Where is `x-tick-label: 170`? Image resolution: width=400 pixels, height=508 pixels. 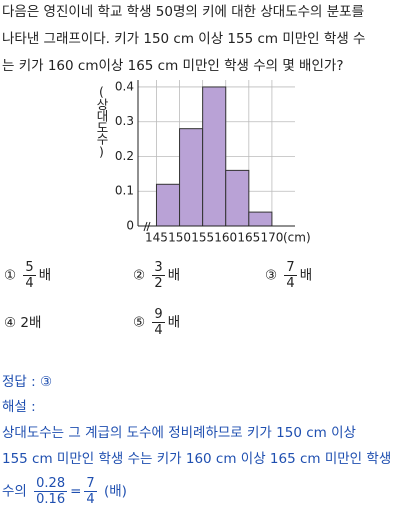 x-tick-label: 170 is located at coordinates (271, 238).